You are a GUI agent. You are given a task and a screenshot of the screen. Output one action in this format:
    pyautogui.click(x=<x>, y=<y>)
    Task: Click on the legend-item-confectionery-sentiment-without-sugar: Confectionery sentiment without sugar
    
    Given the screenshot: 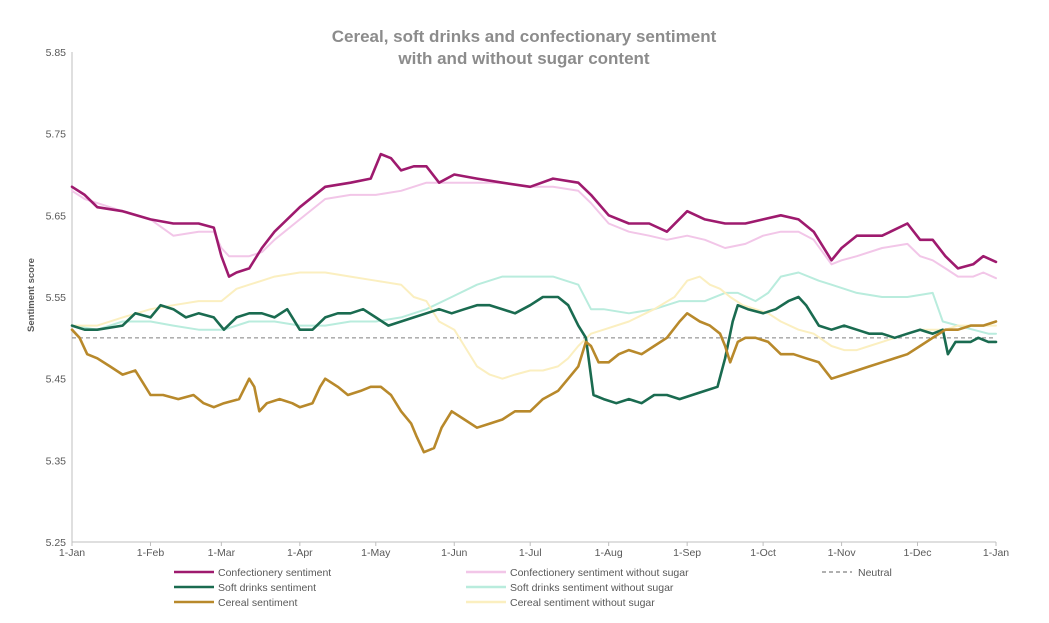 What is the action you would take?
    pyautogui.click(x=577, y=573)
    